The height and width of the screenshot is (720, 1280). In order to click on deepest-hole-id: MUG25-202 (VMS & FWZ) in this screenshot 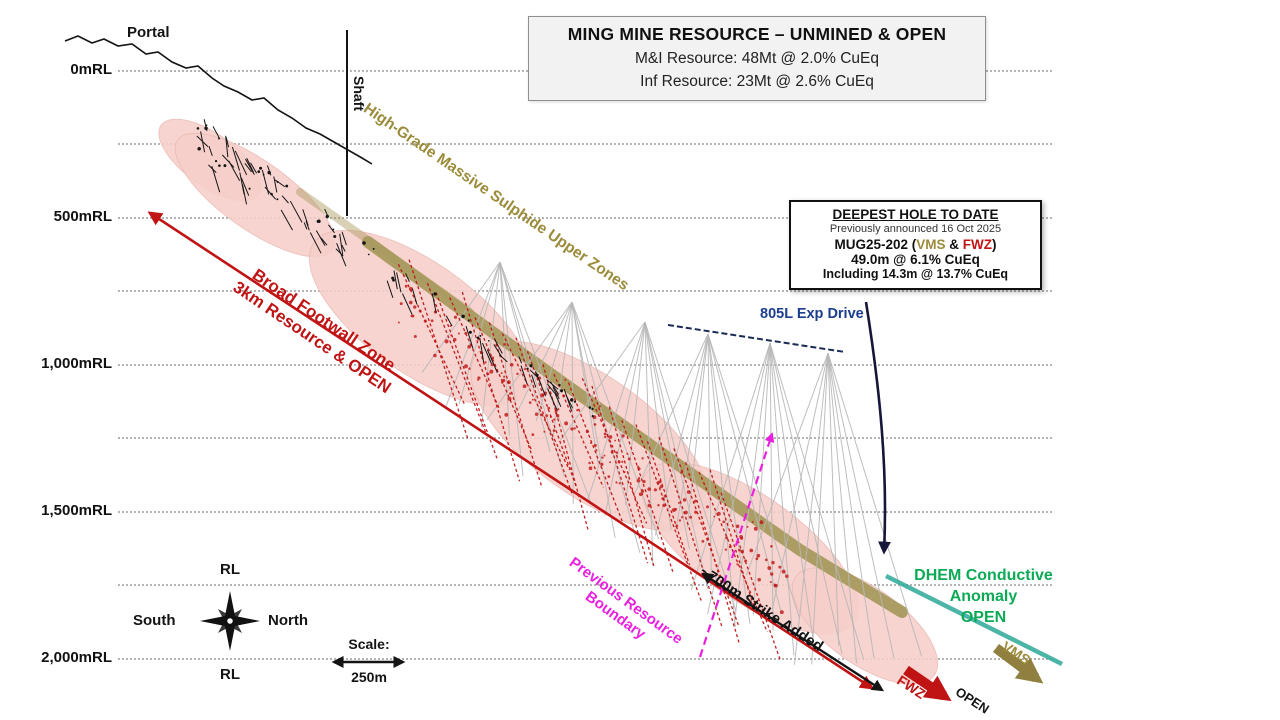, I will do `click(915, 244)`.